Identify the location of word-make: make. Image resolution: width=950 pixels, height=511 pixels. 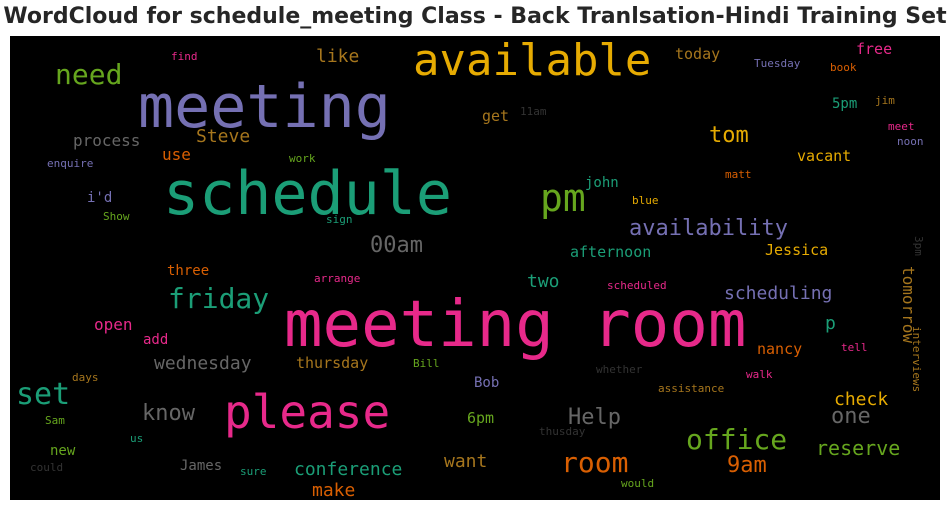
(333, 490).